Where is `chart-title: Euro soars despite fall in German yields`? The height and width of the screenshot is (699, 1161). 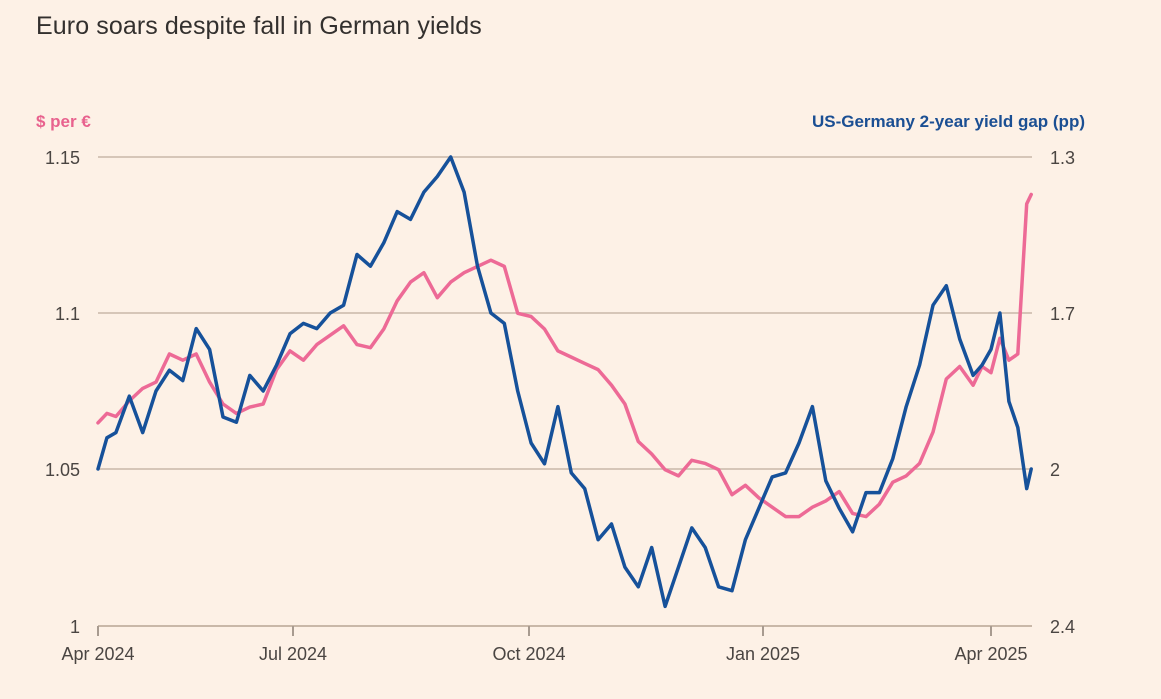
chart-title: Euro soars despite fall in German yields is located at coordinates (259, 26).